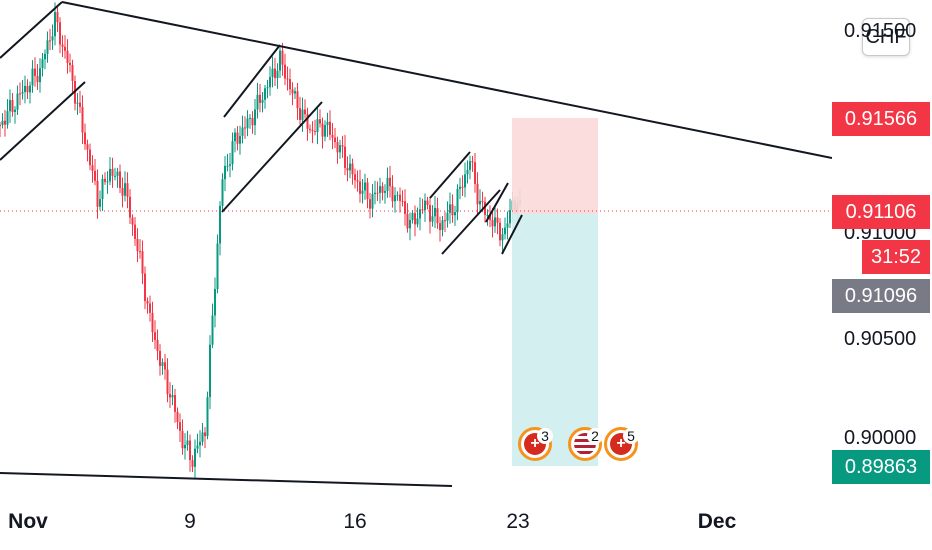 The height and width of the screenshot is (550, 932). What do you see at coordinates (881, 467) in the screenshot?
I see `take-profit-price-tag: 0.89863` at bounding box center [881, 467].